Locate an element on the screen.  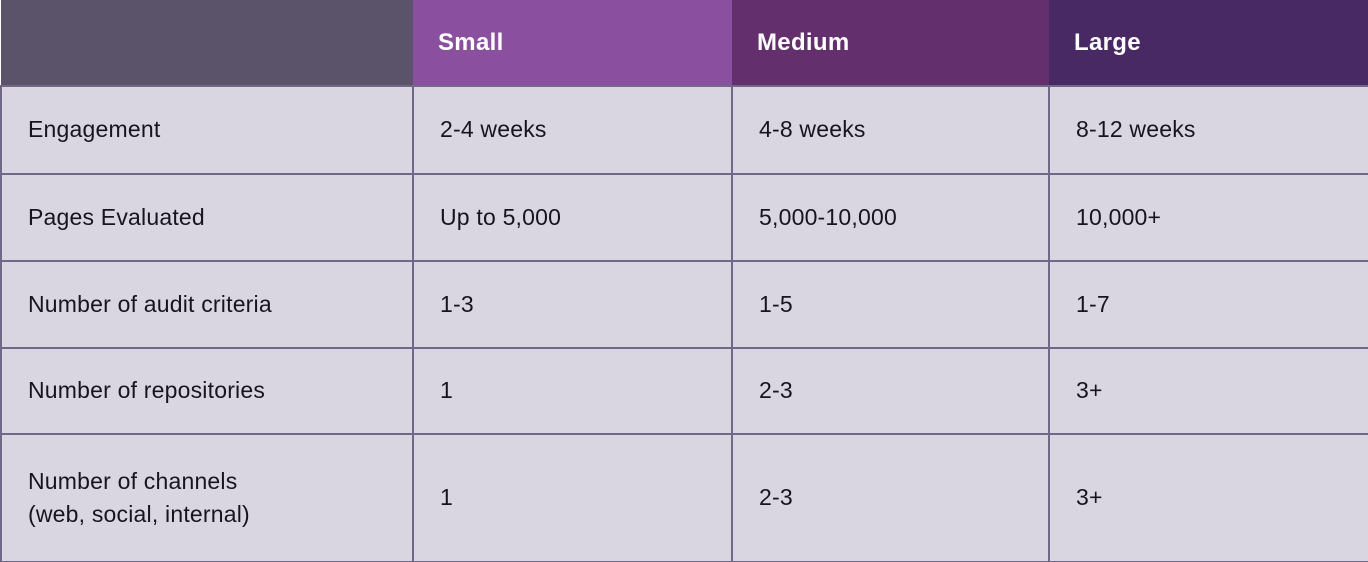
row-label-audit-criteria: Number of audit criteria is located at coordinates (207, 304).